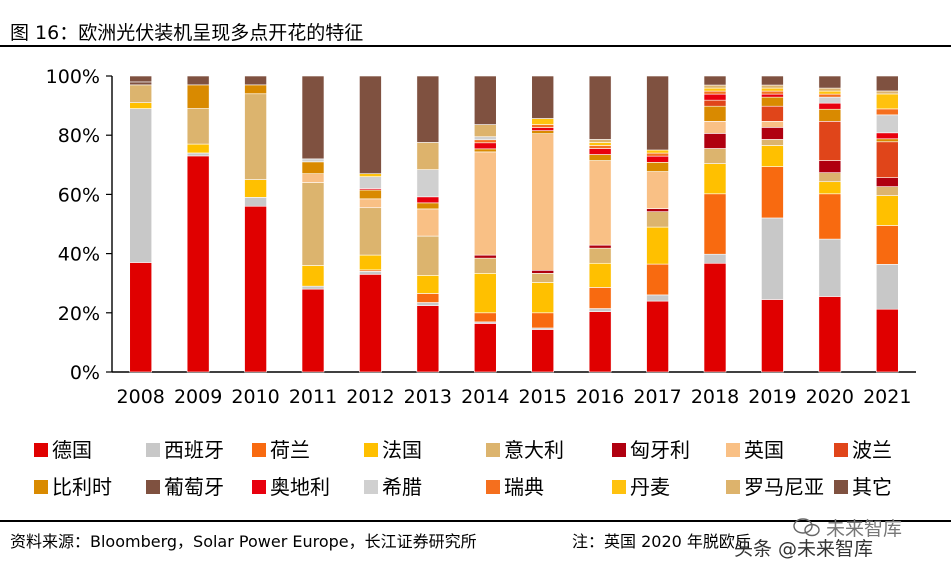  Describe the element at coordinates (715, 397) in the screenshot. I see `x-tick-label: 2018` at that location.